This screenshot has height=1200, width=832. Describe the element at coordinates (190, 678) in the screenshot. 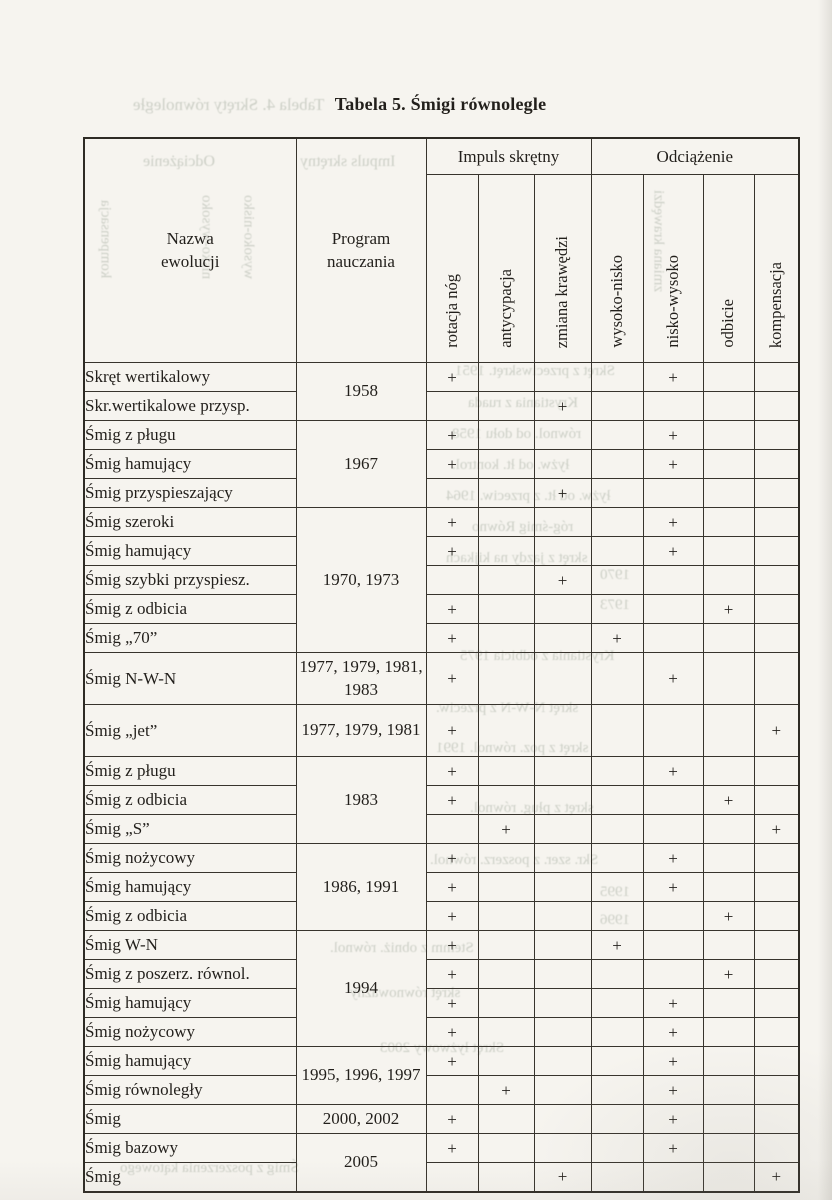

I see `evolution-name-cell: Śmig N-W-N` at that location.